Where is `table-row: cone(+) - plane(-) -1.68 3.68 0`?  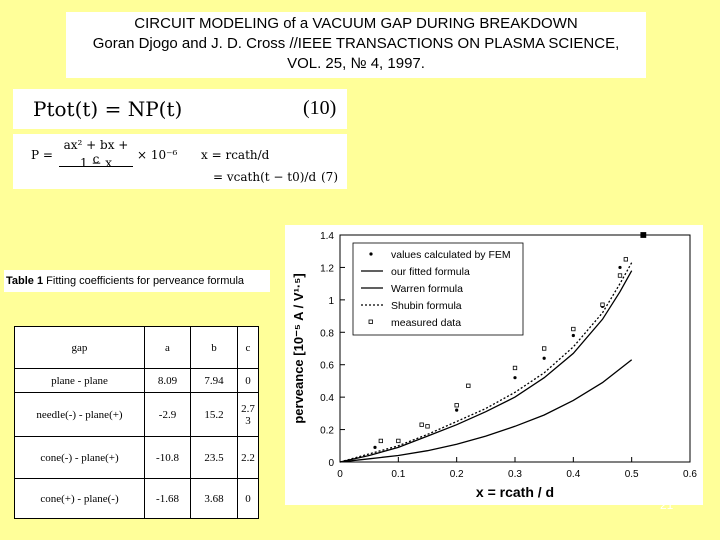
table-row: cone(+) - plane(-) -1.68 3.68 0 is located at coordinates (136, 498).